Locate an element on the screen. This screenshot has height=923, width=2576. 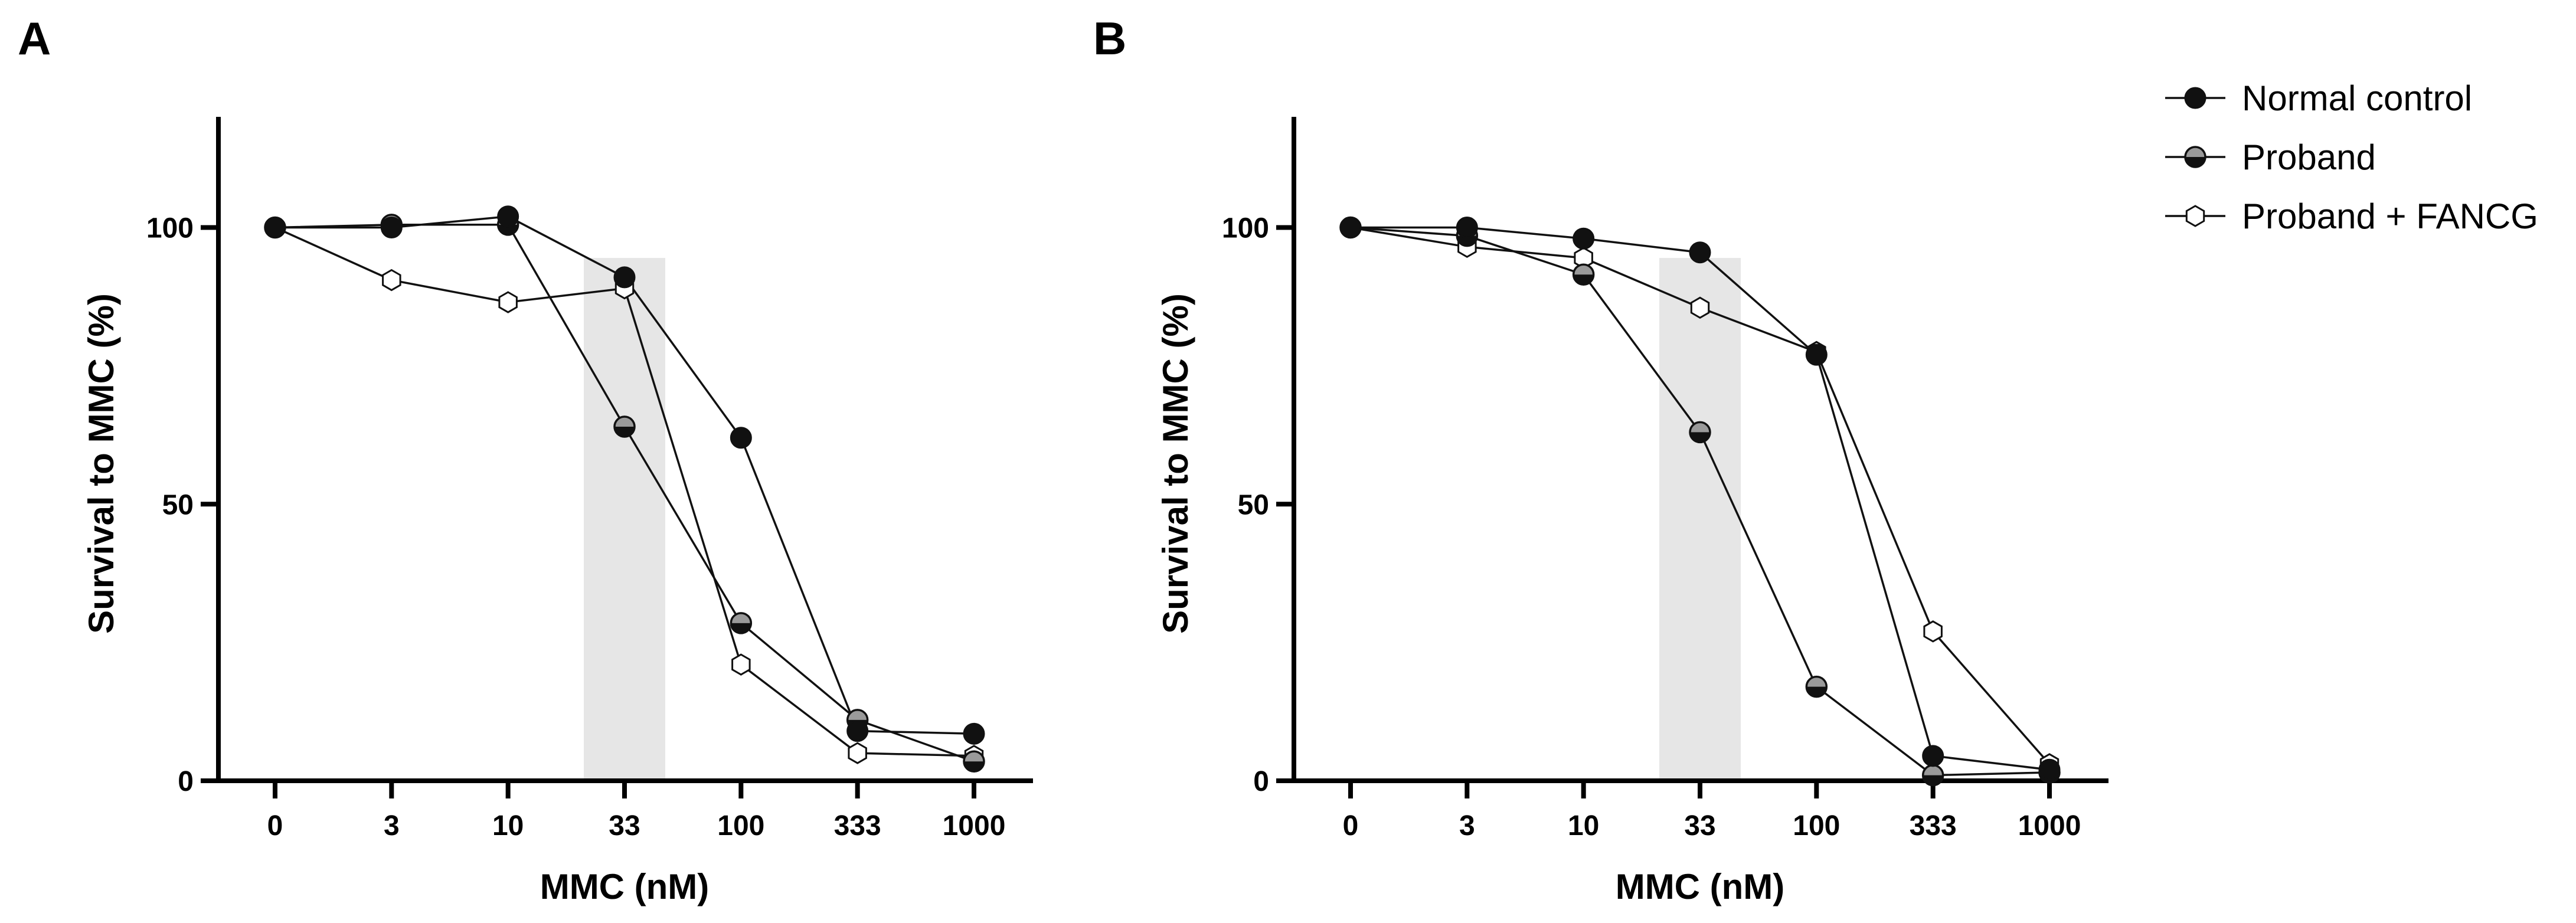
panel-label: A is located at coordinates (34, 38).